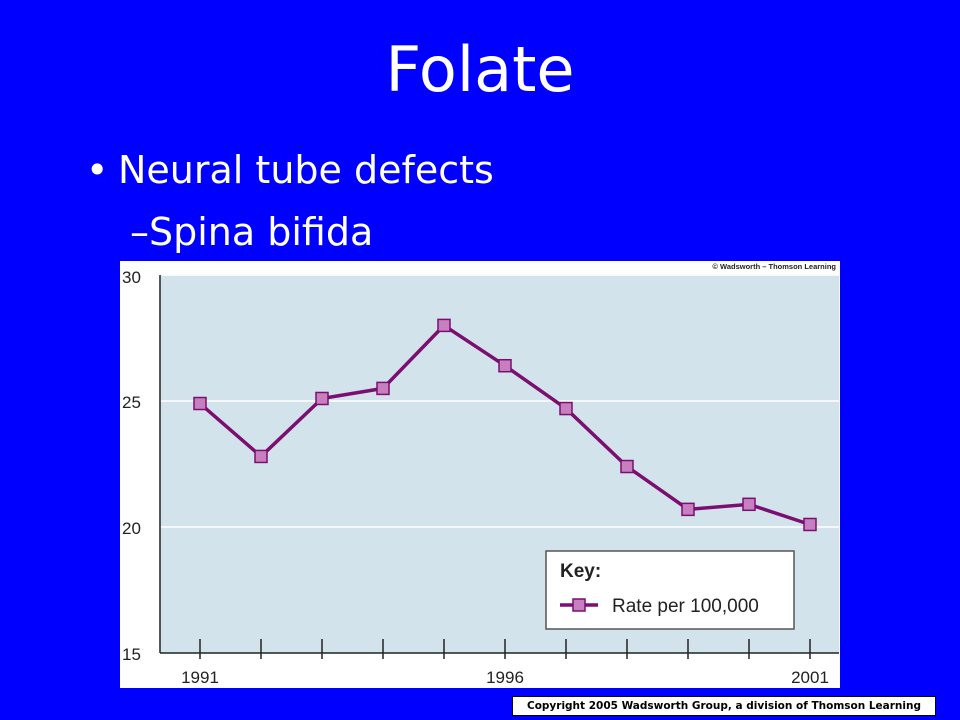  Describe the element at coordinates (306, 170) in the screenshot. I see `bullet-text: Neural tube defects` at that location.